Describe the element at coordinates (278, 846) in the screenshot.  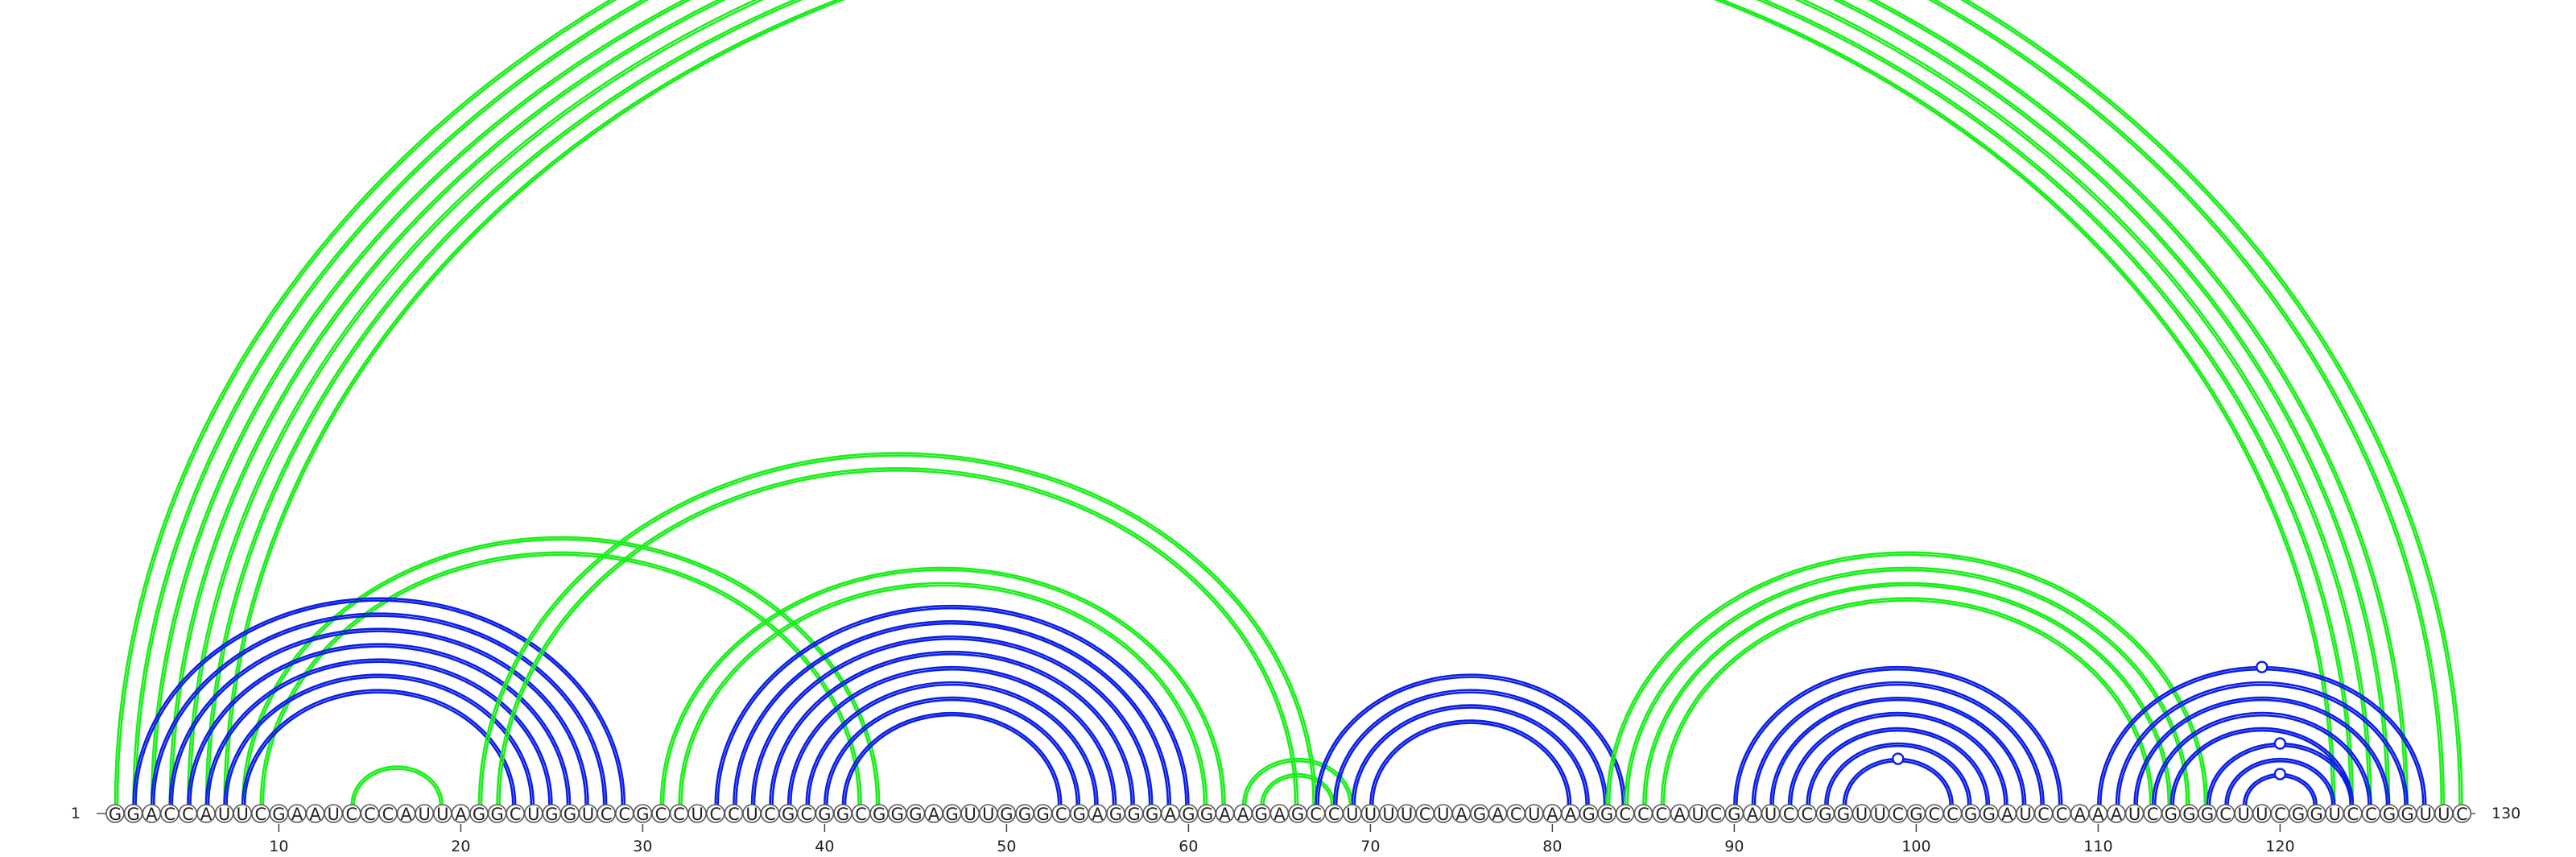
I see `position-tick-label: 10` at that location.